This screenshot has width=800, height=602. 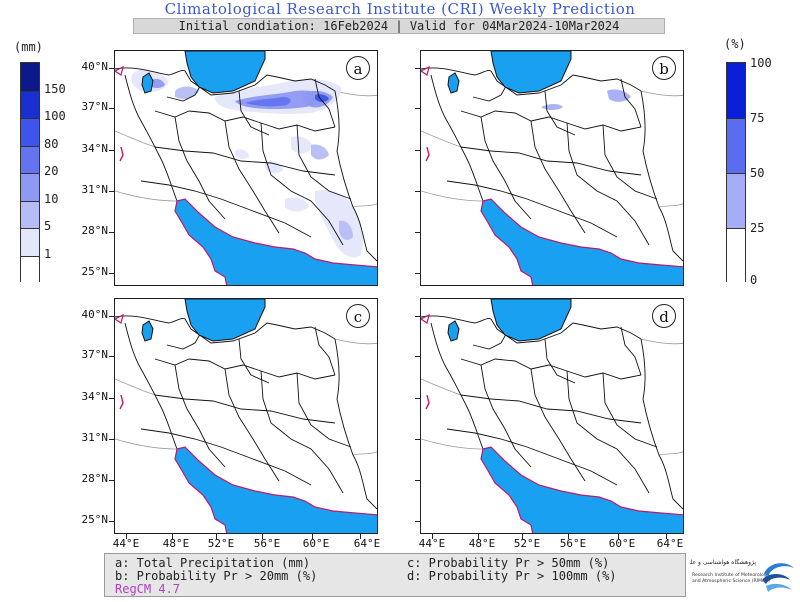 What do you see at coordinates (95, 478) in the screenshot?
I see `lat-label-28n: 28°N` at bounding box center [95, 478].